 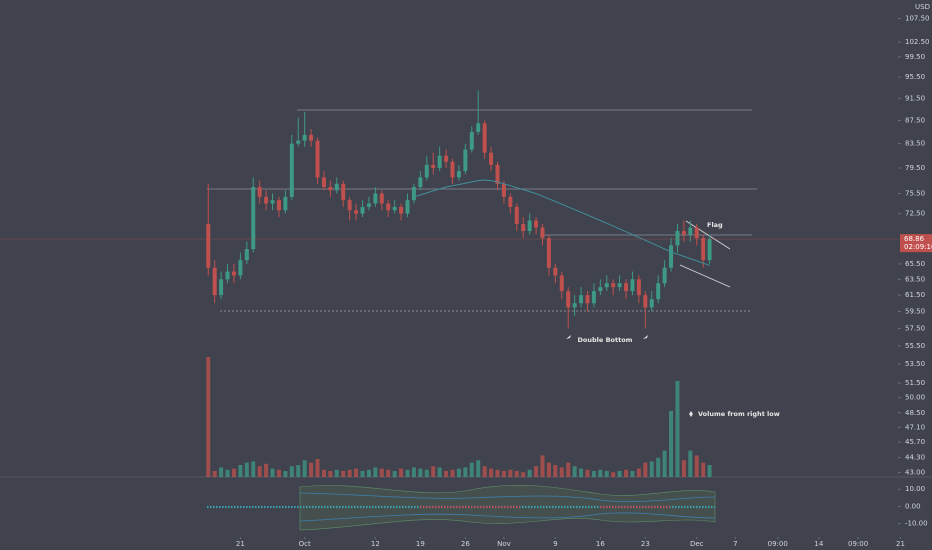 What do you see at coordinates (915, 194) in the screenshot?
I see `y-tick-label: 75.50` at bounding box center [915, 194].